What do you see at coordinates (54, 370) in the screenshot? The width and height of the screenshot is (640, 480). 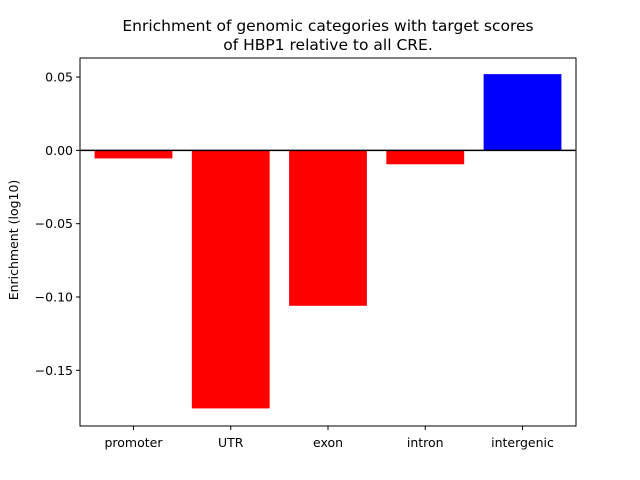 I see `y-tick-label: −0.15` at bounding box center [54, 370].